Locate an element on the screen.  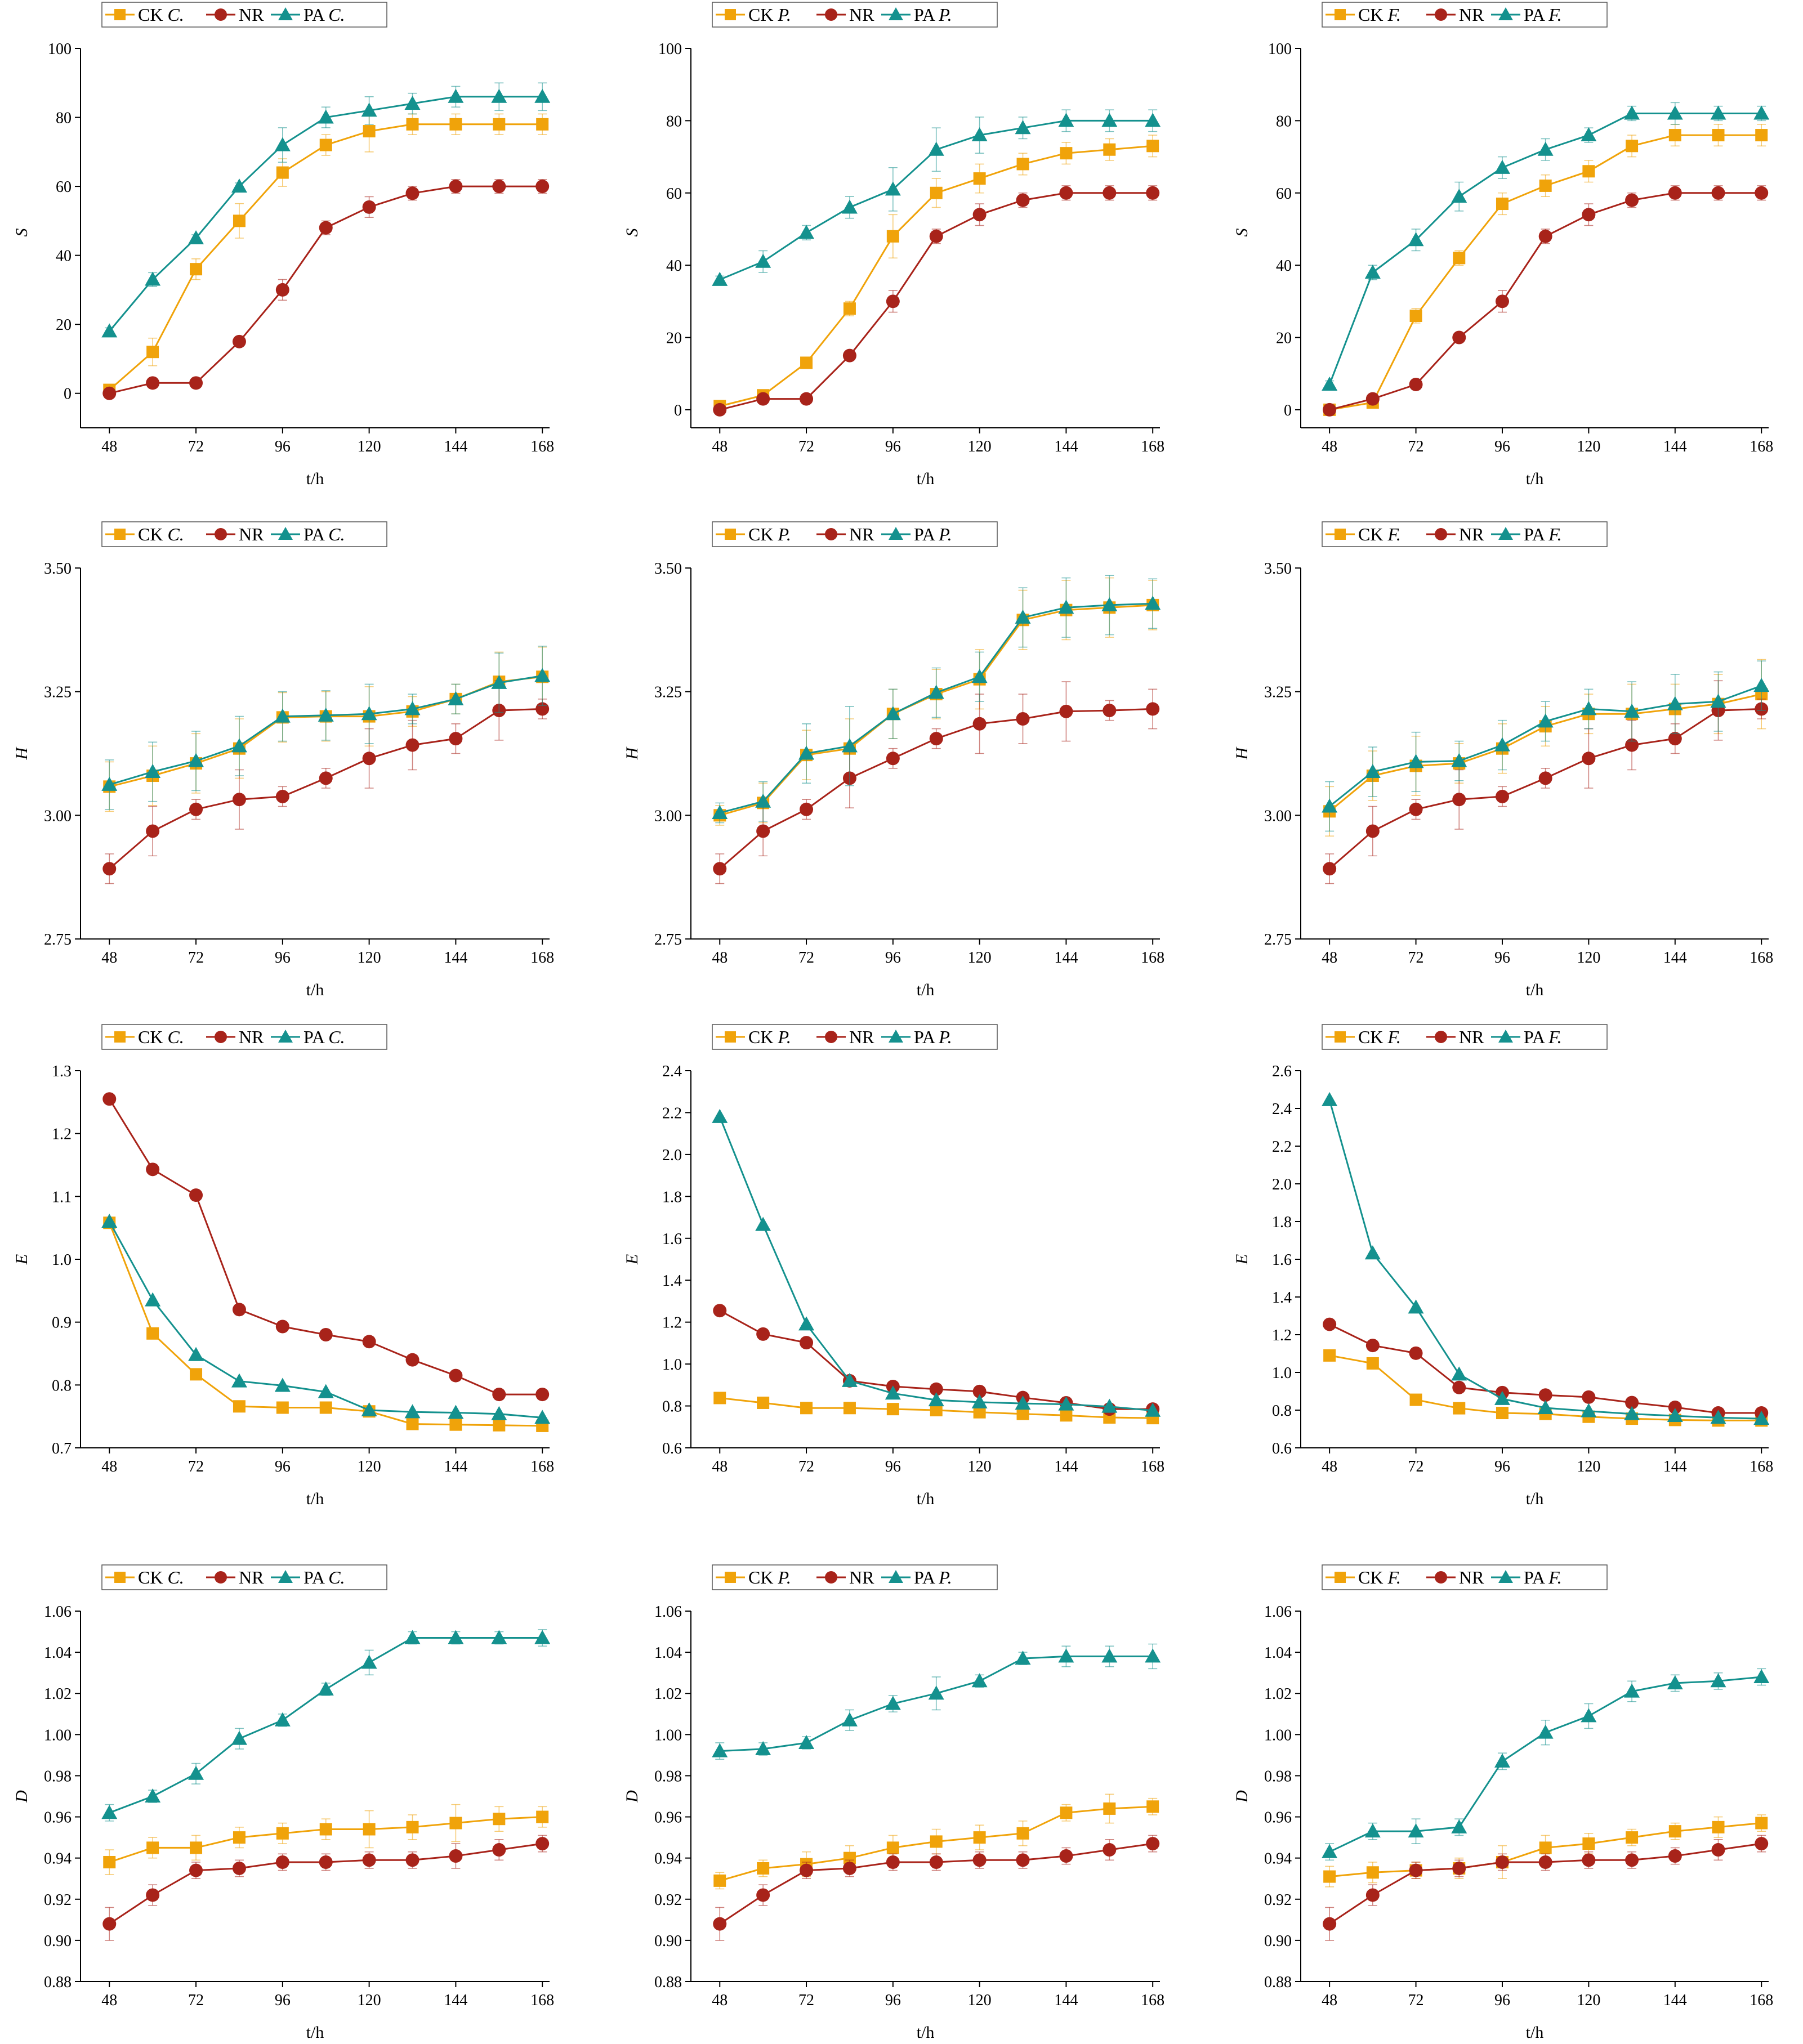
y-tick-label: 0.88 is located at coordinates (1278, 1982).